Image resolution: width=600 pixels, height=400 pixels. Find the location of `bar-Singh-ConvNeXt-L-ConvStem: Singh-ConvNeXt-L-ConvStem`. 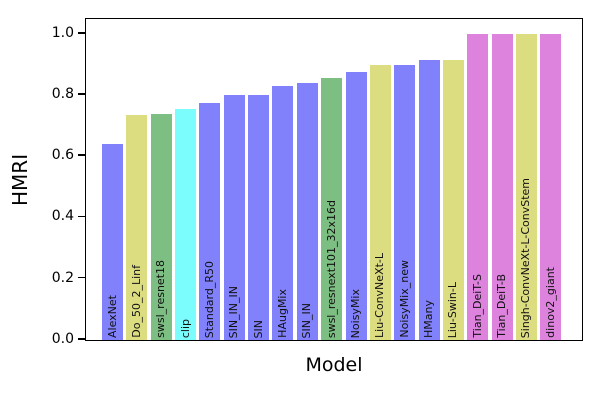

bar-Singh-ConvNeXt-L-ConvStem: Singh-ConvNeXt-L-ConvStem is located at coordinates (526, 187).